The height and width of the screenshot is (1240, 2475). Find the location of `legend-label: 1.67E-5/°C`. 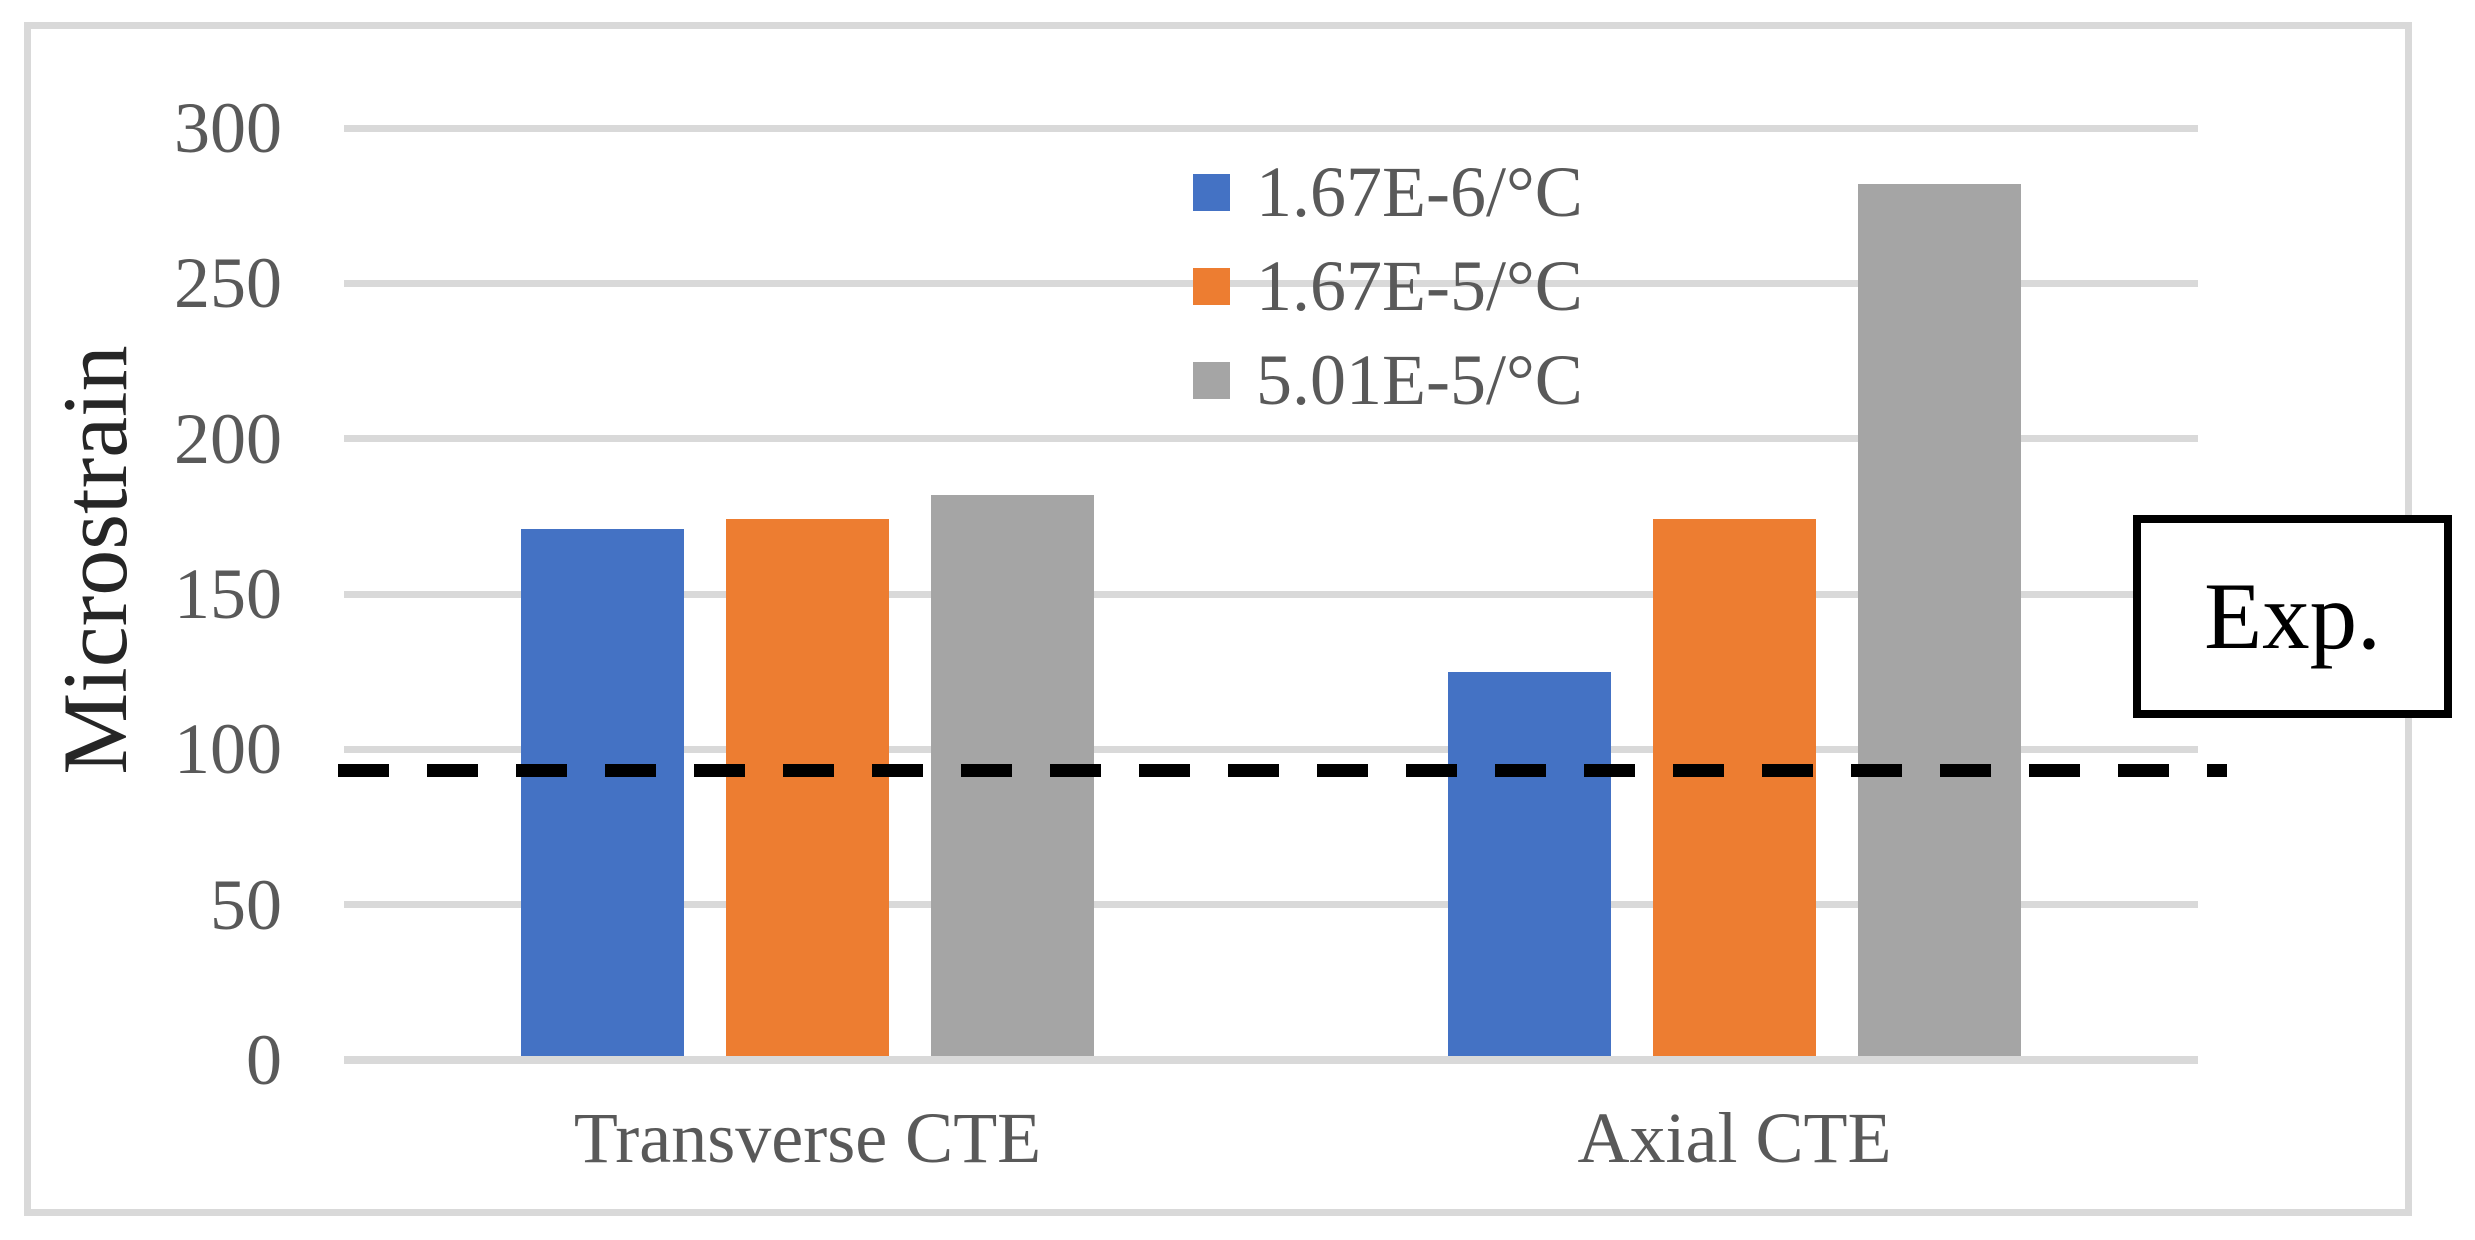

legend-label: 1.67E-5/°C is located at coordinates (1419, 286).